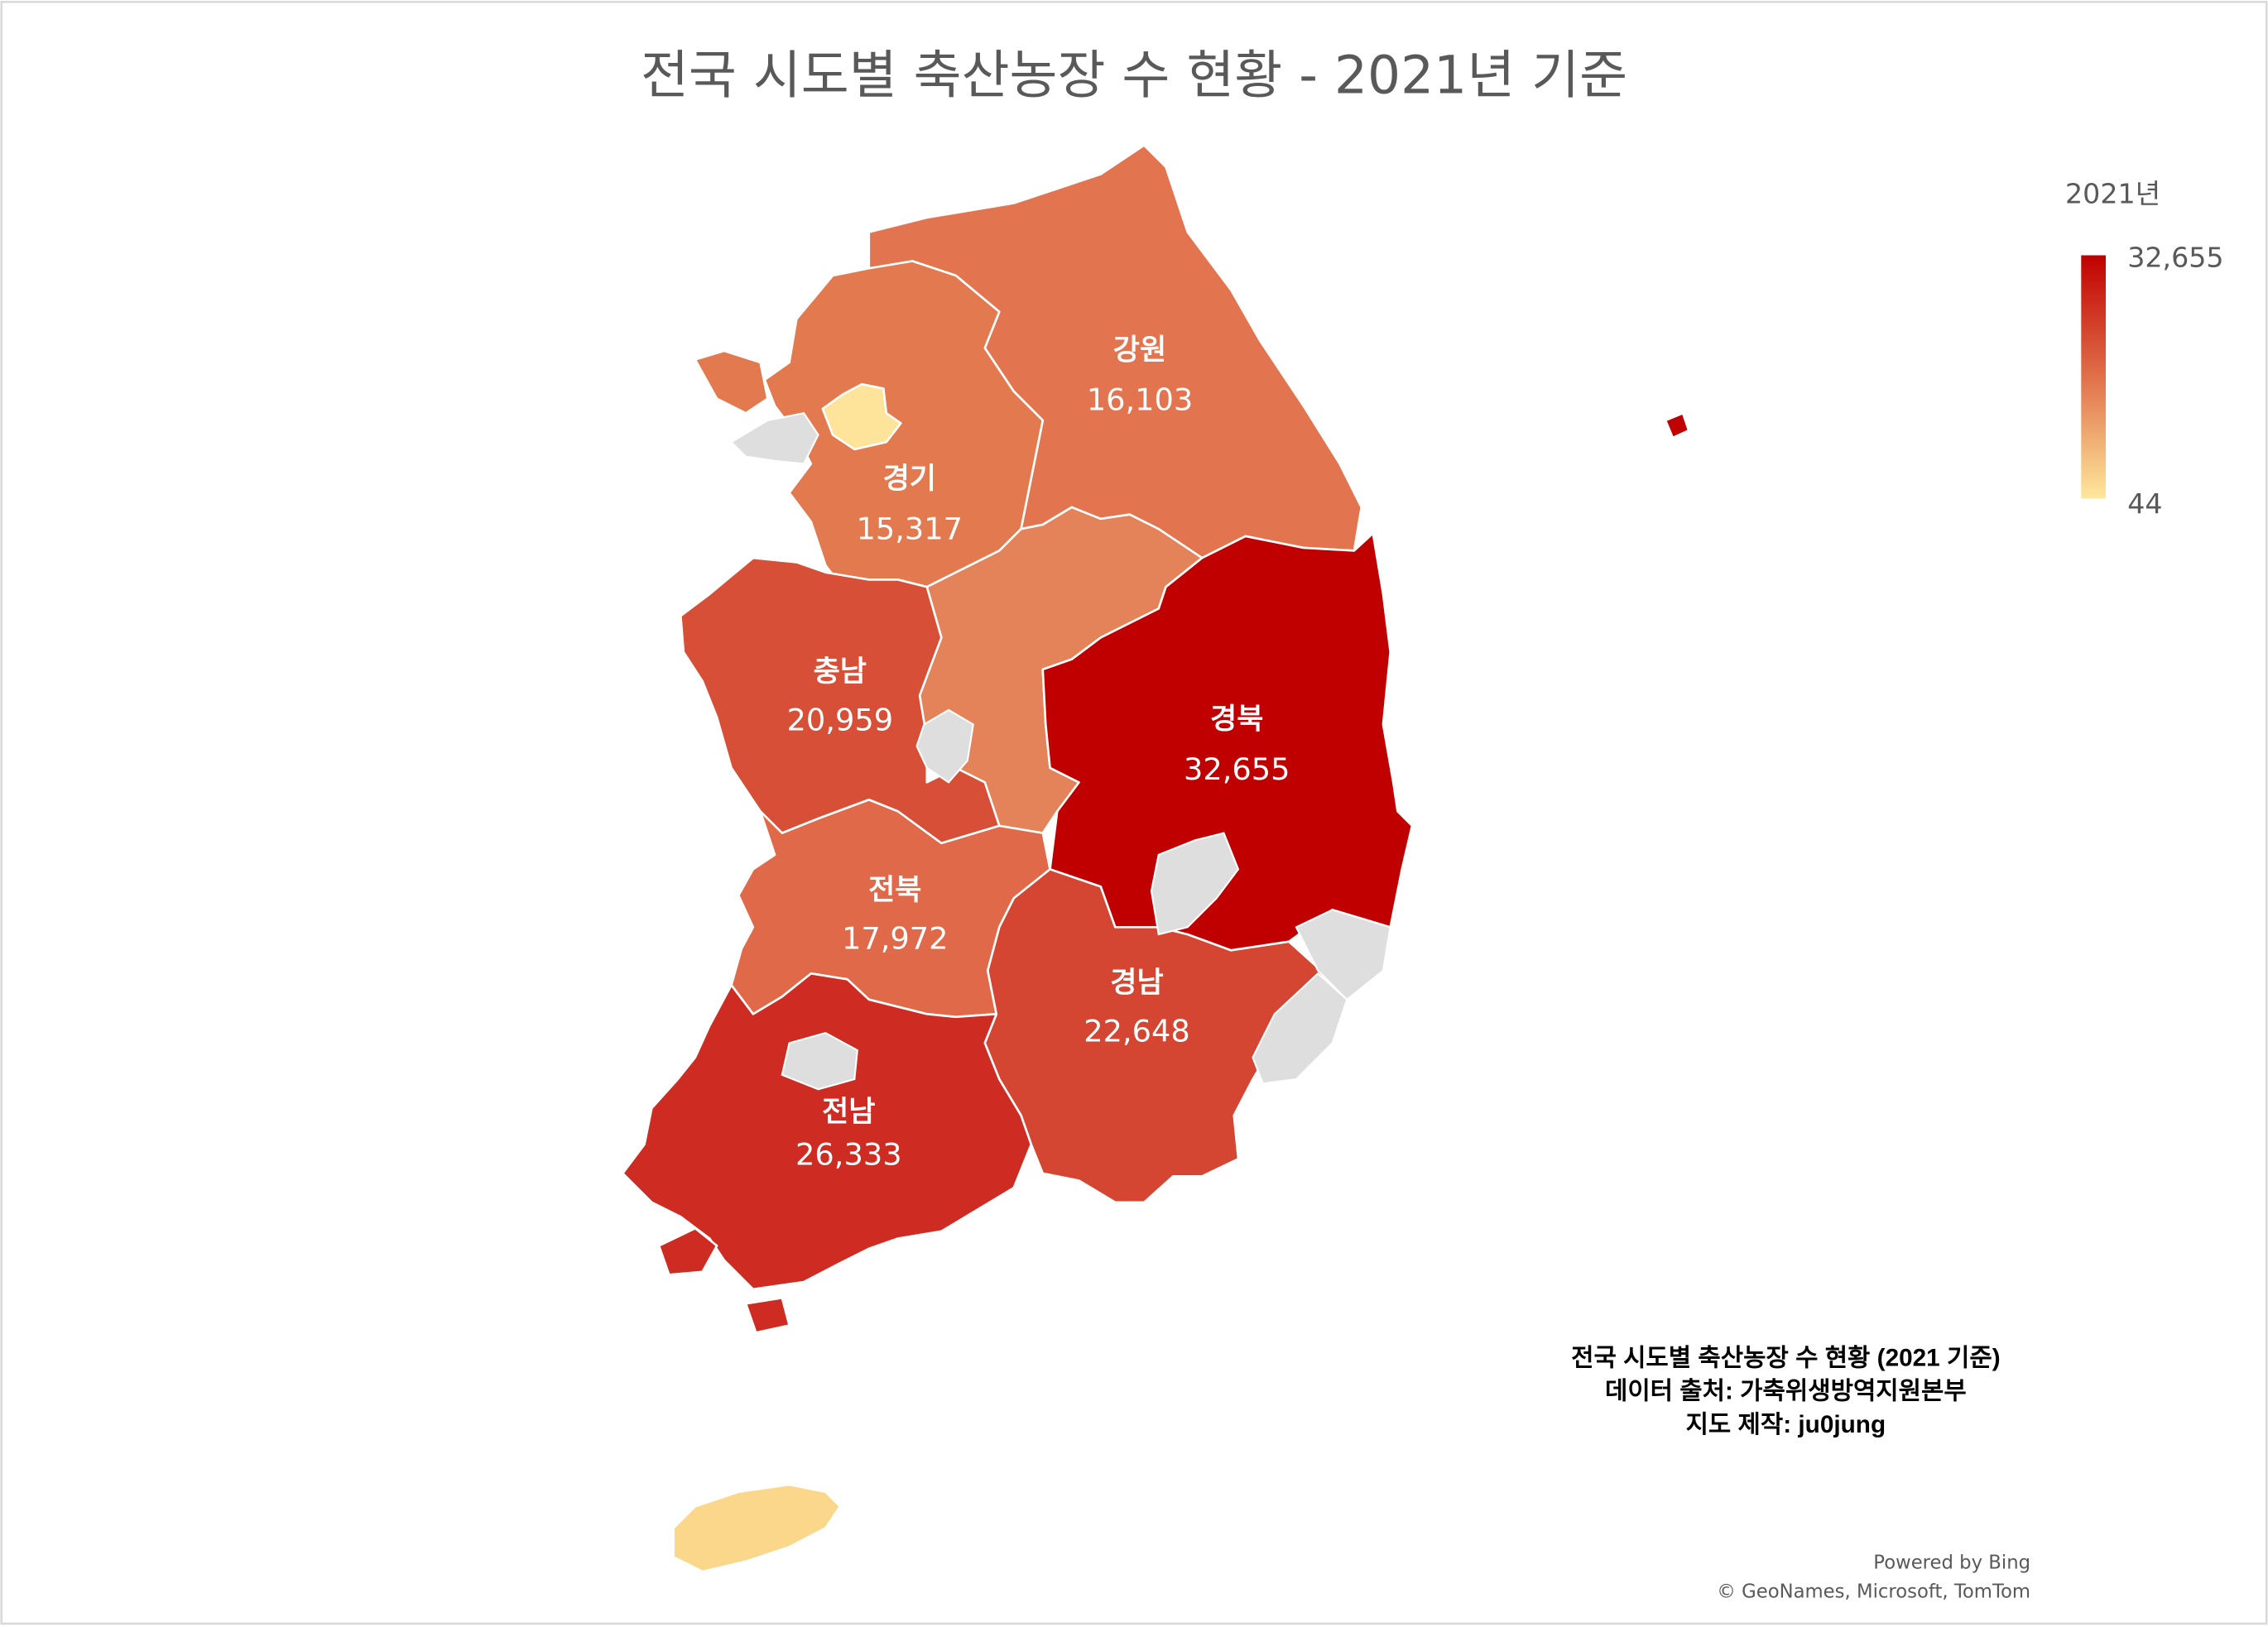 The height and width of the screenshot is (1627, 2268). Describe the element at coordinates (1237, 769) in the screenshot. I see `region-value: 32,655` at that location.